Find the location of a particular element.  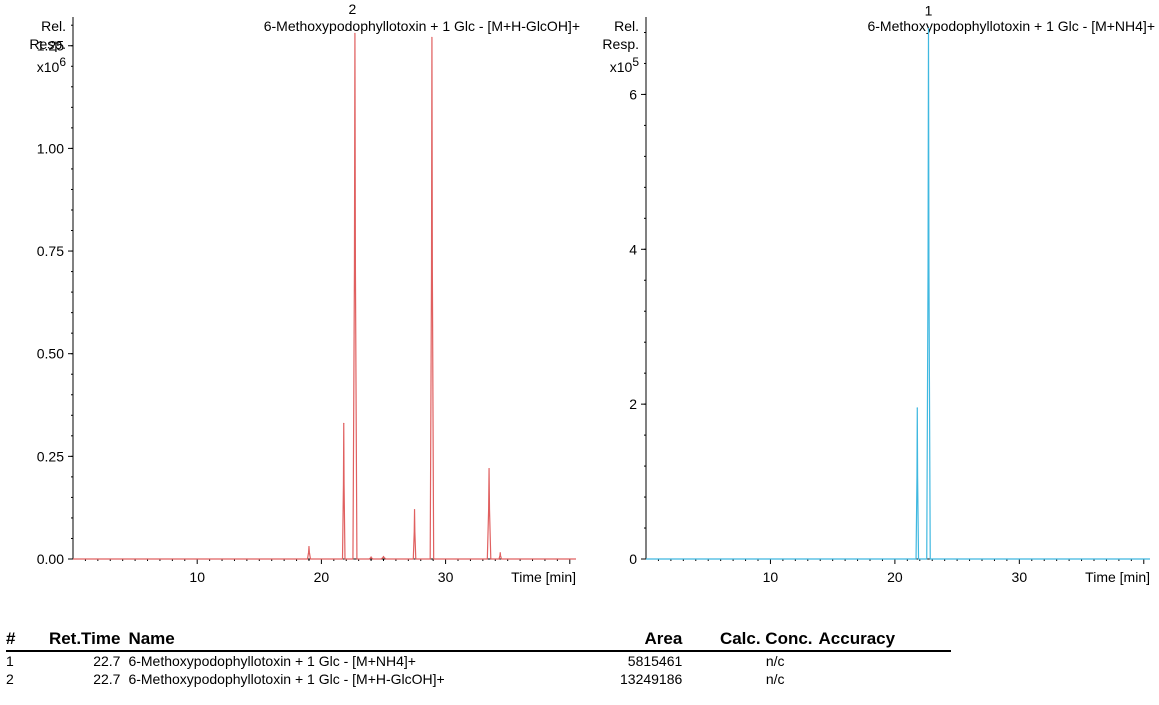

row-number: 2 is located at coordinates (10, 679).